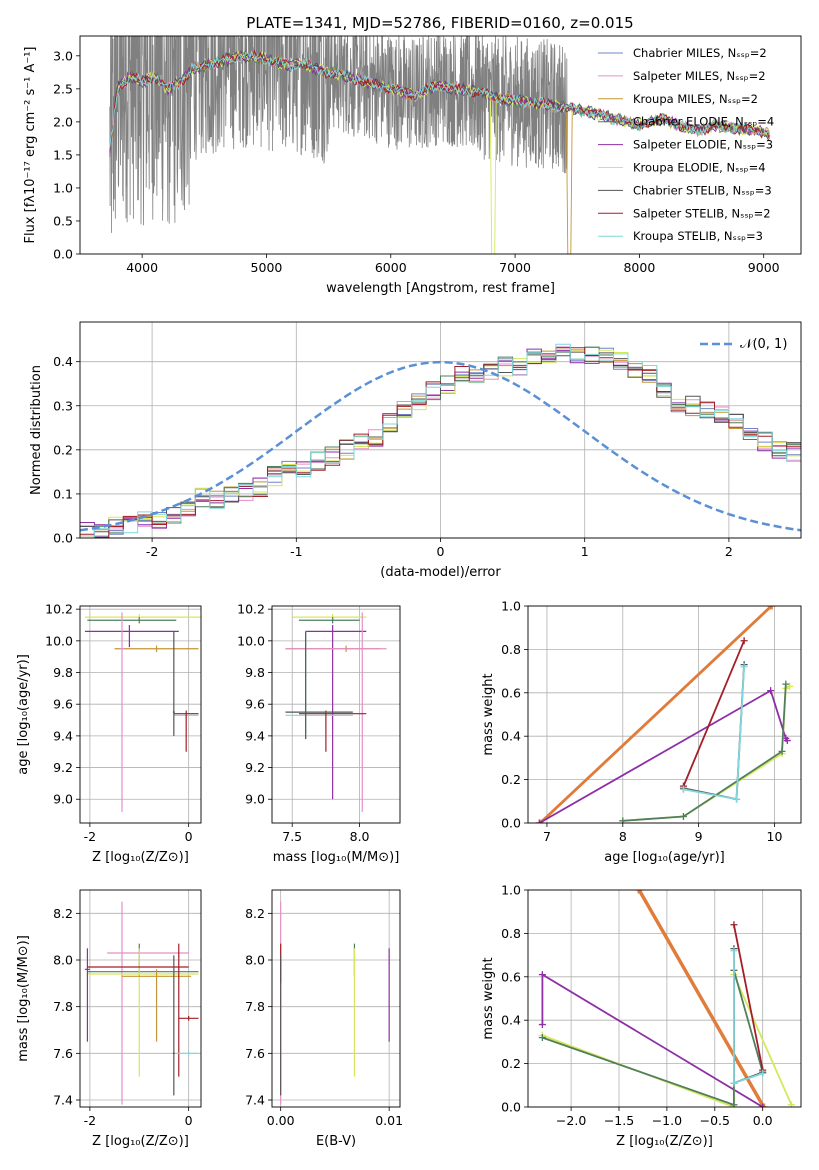 The image size is (819, 1170). I want to click on y-tick-label: 9.8, so click(63, 672).